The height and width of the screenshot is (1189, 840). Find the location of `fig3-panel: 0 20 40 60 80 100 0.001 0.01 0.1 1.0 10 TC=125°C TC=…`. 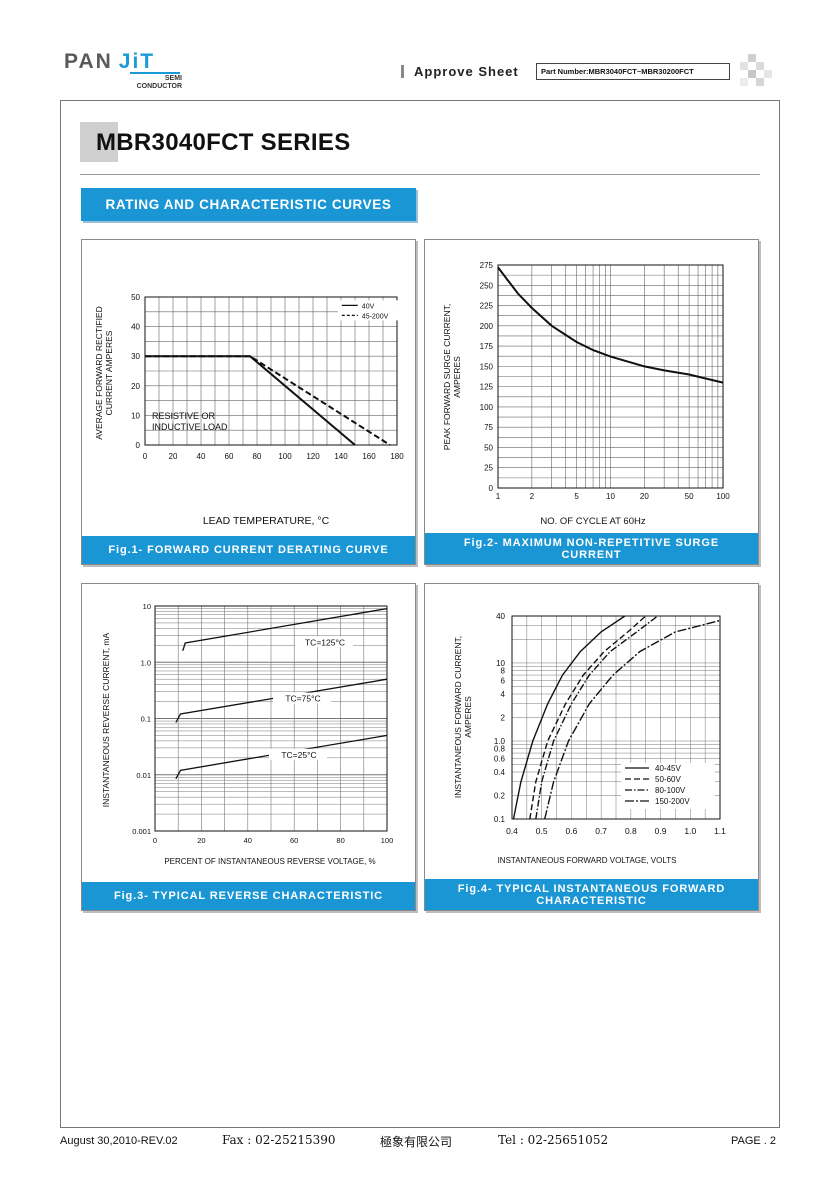

fig3-panel: 0 20 40 60 80 100 0.001 0.01 0.1 1.0 10 TC=125°C TC=… is located at coordinates (248, 747).